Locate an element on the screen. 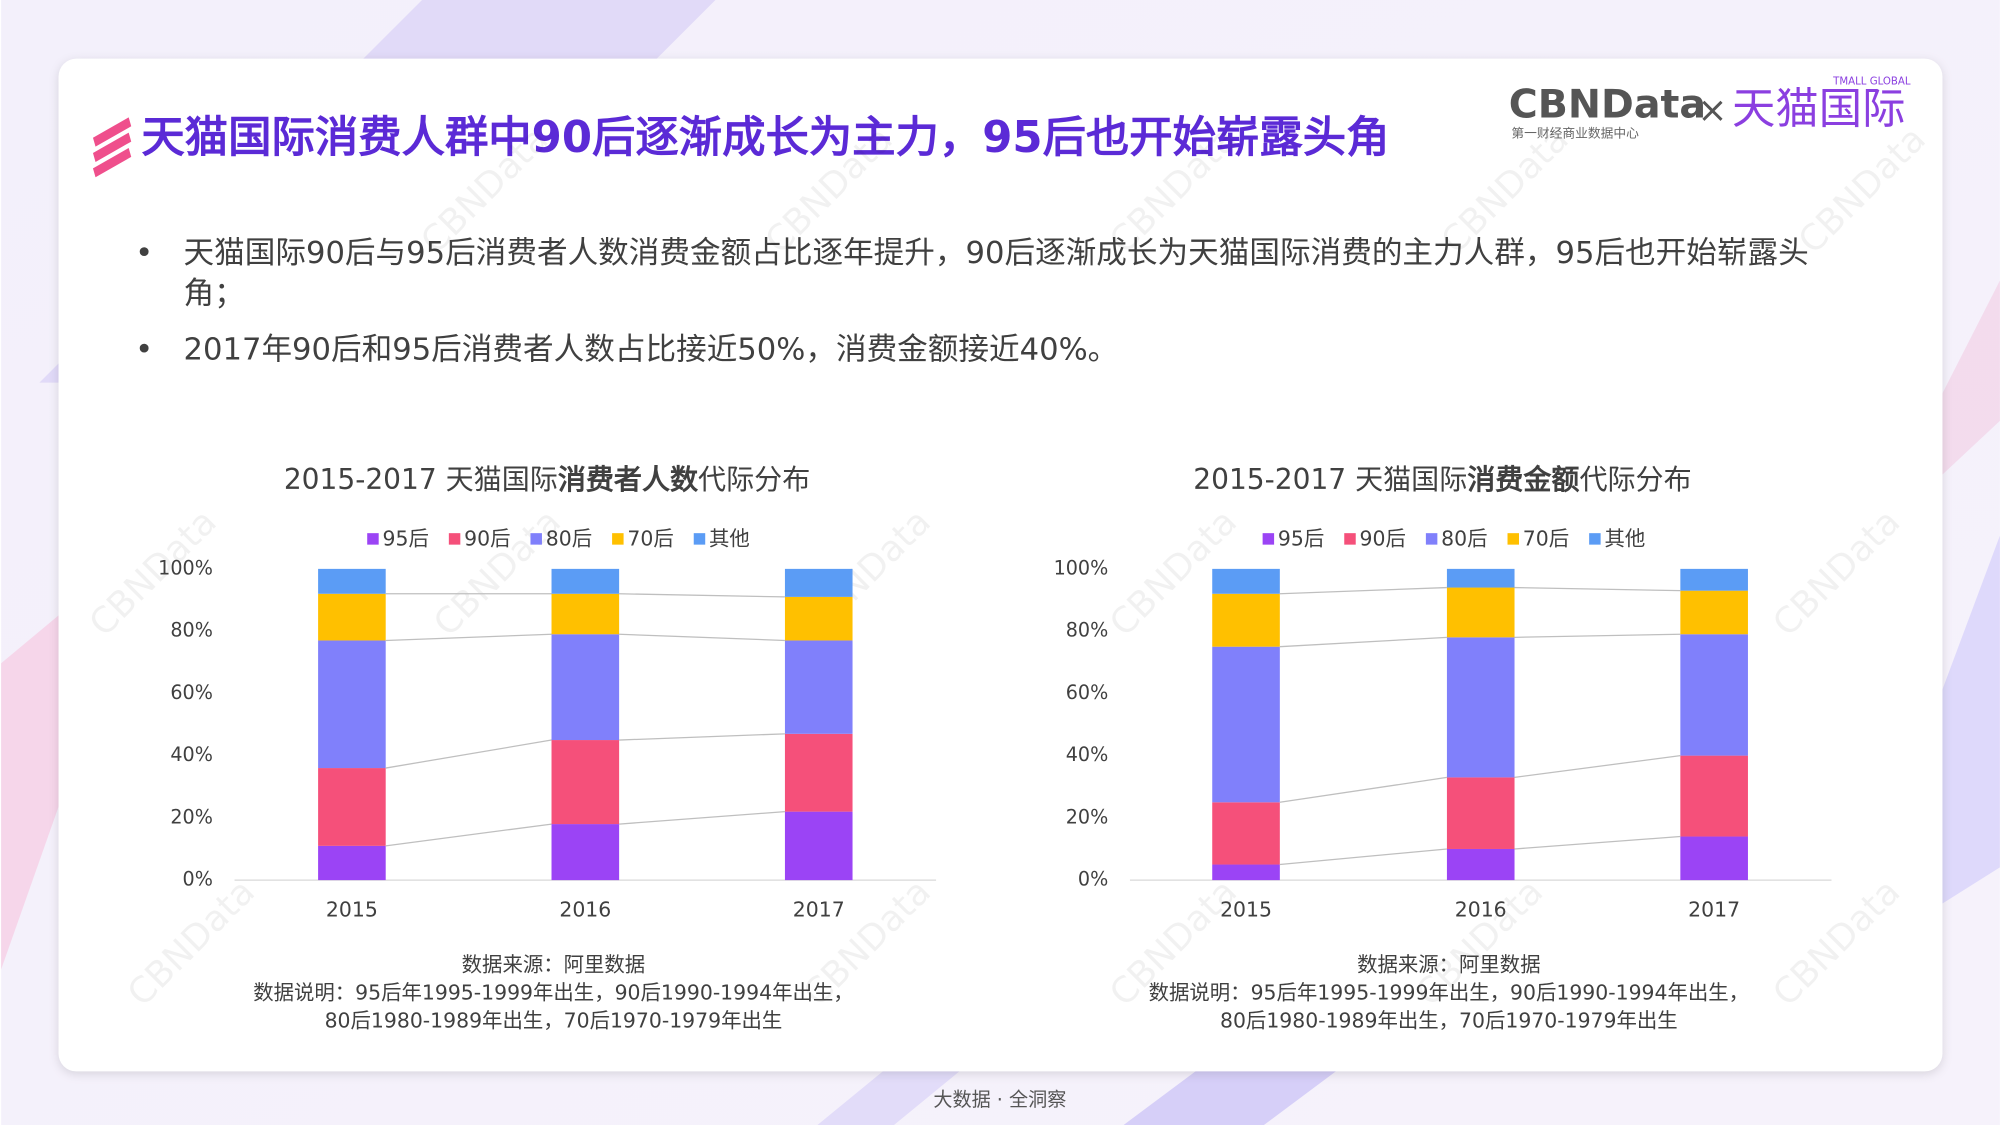 The width and height of the screenshot is (2001, 1125). logo-times: × is located at coordinates (1713, 110).